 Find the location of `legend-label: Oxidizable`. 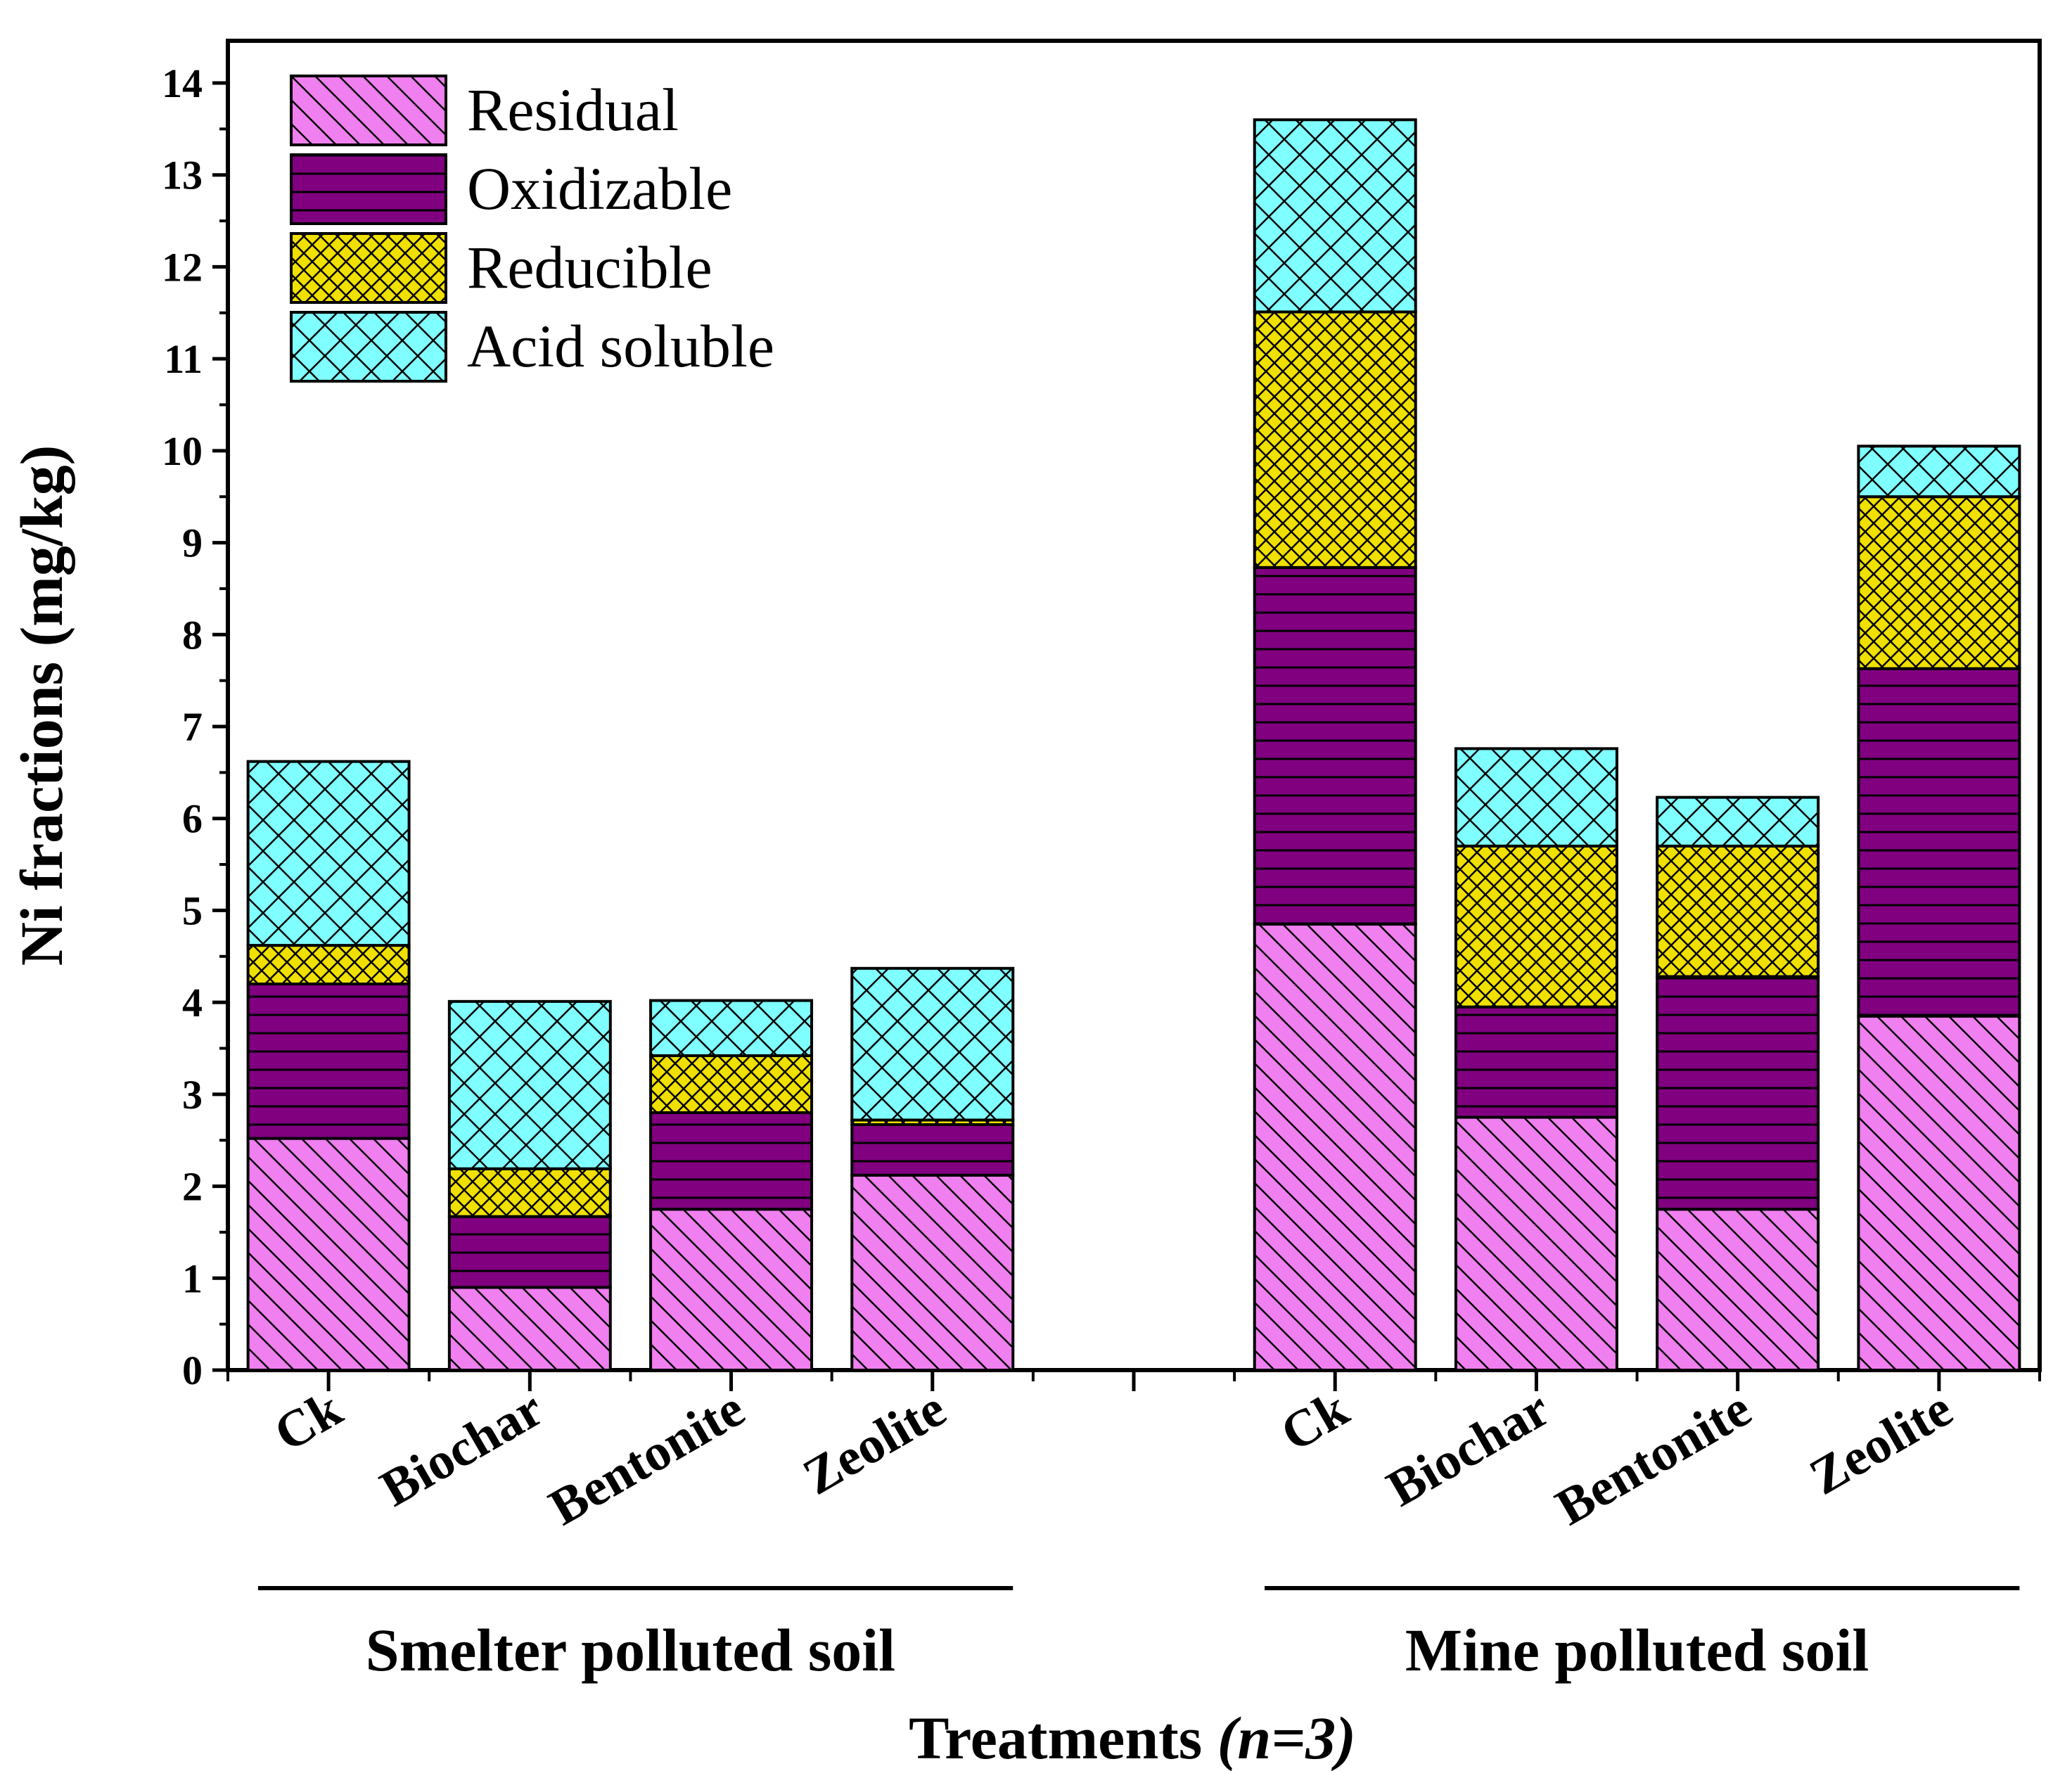

legend-label: Oxidizable is located at coordinates (599, 188).